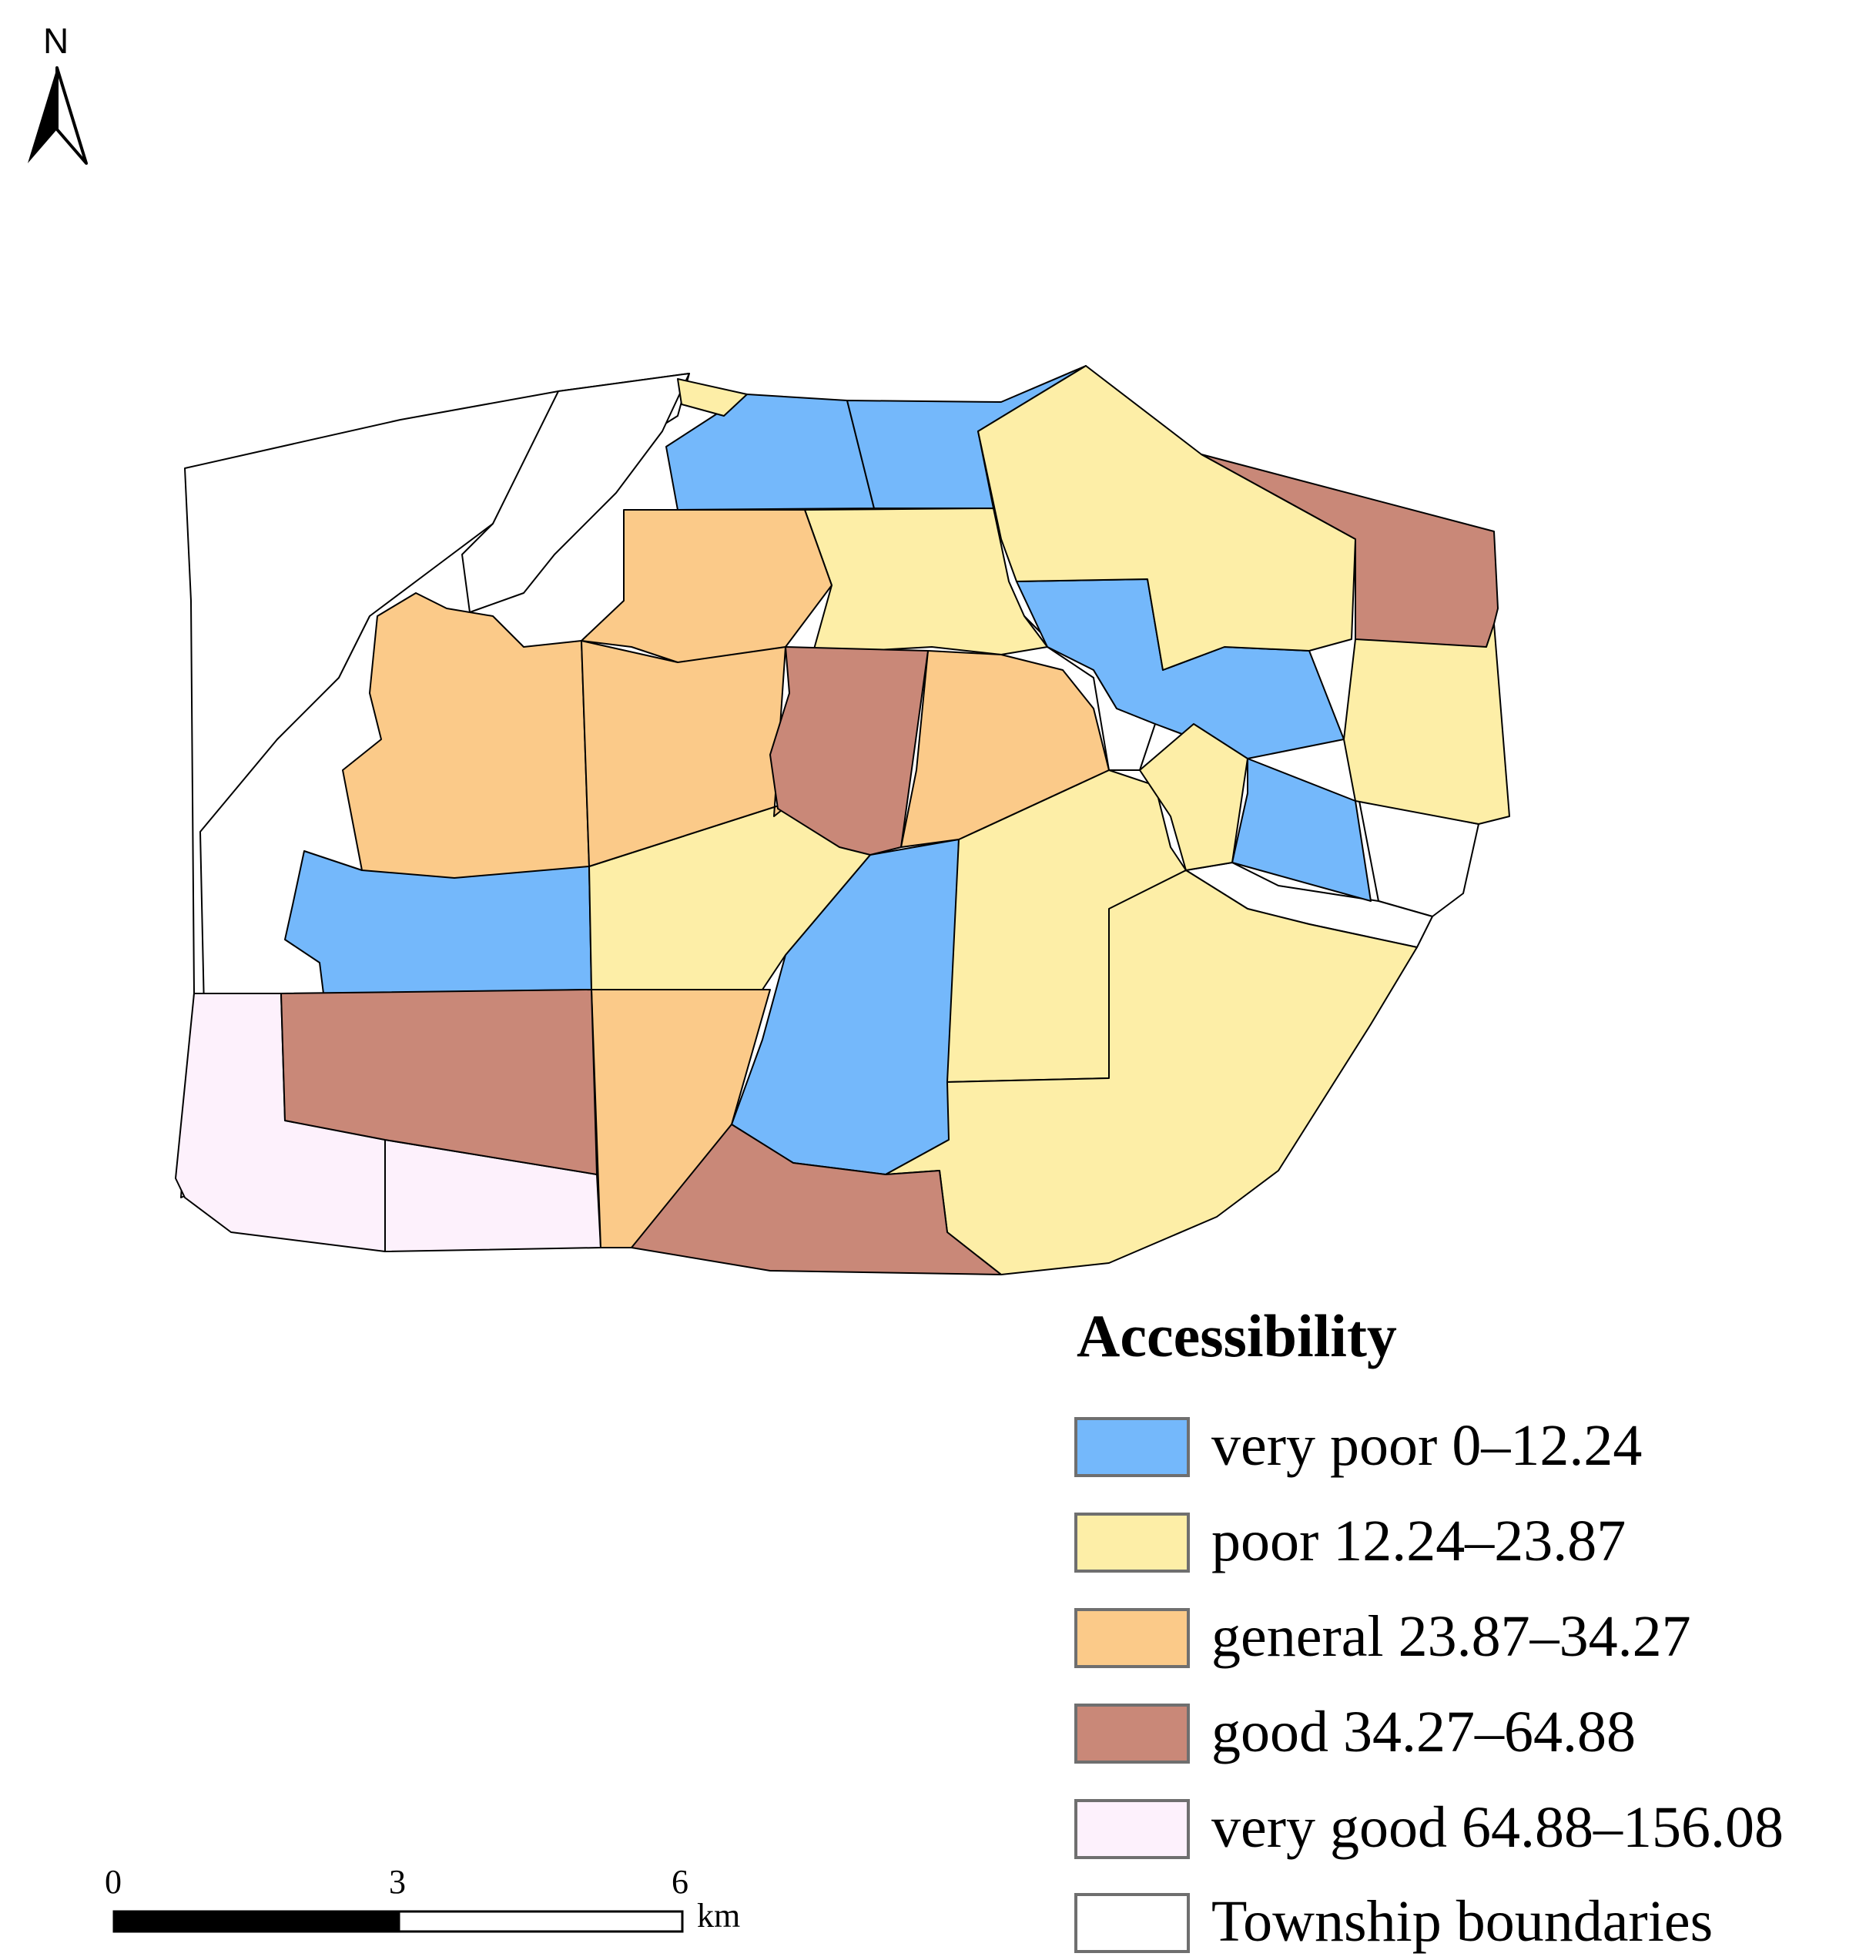 The image size is (1876, 1960). I want to click on legend-item-poor: poor 12.24–23.87, so click(1474, 1543).